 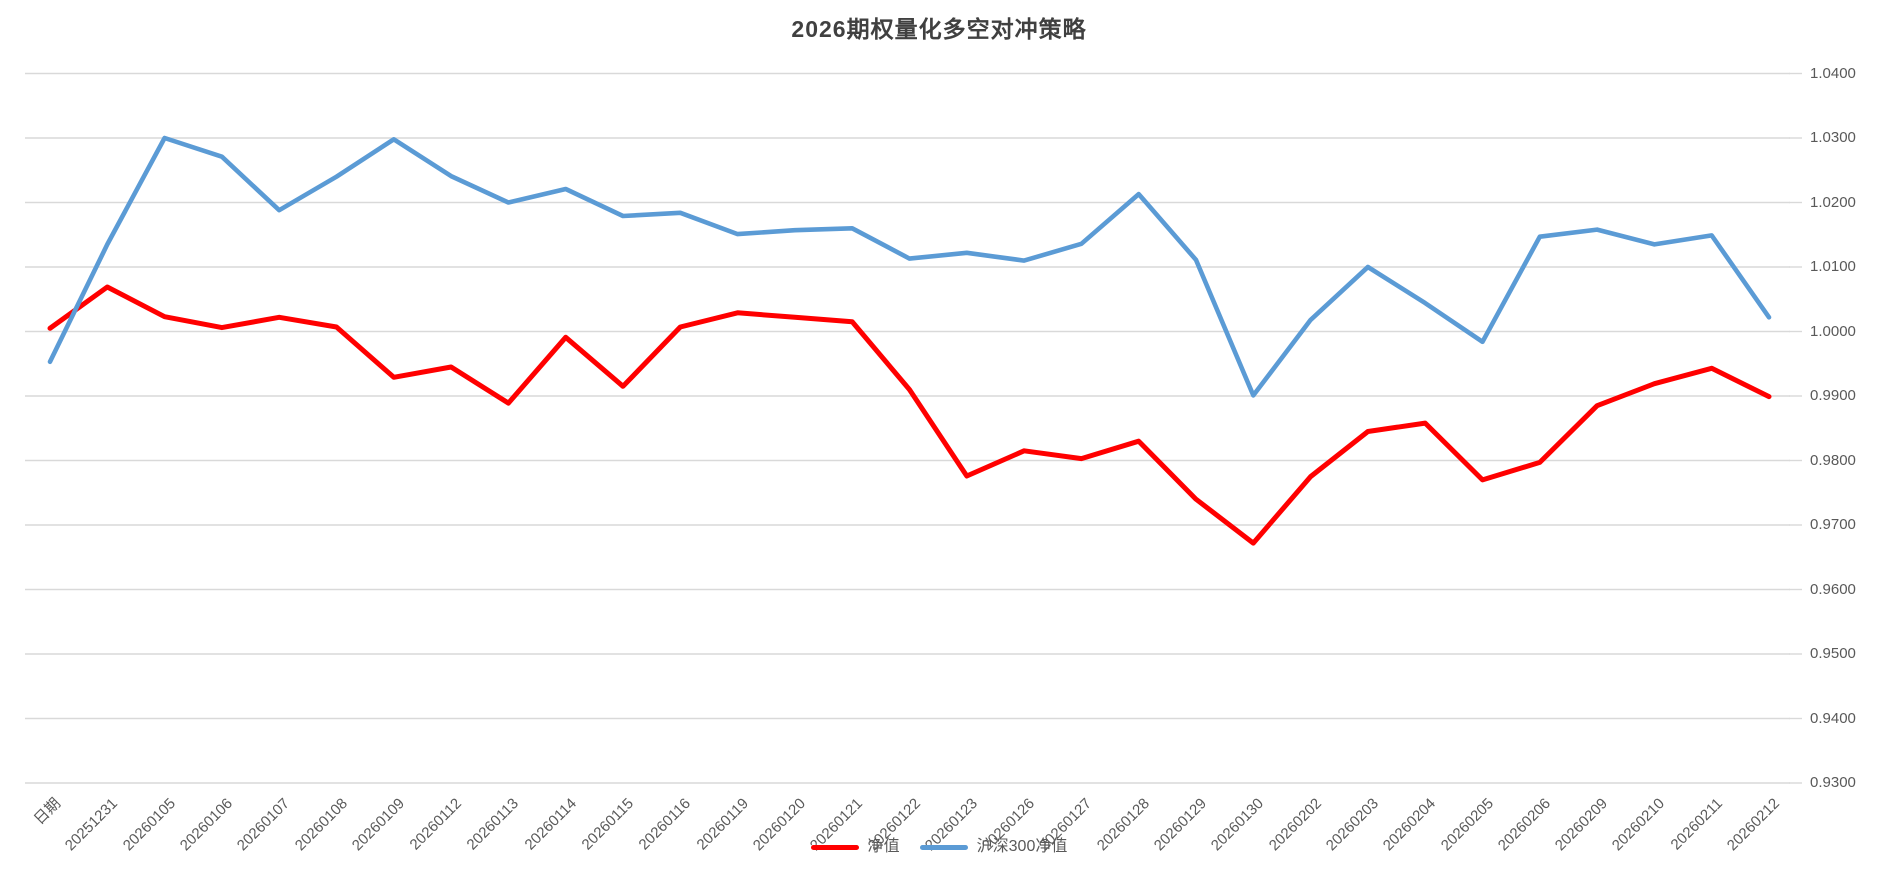 I want to click on y-axis-label: 0.9800, so click(x=1833, y=460).